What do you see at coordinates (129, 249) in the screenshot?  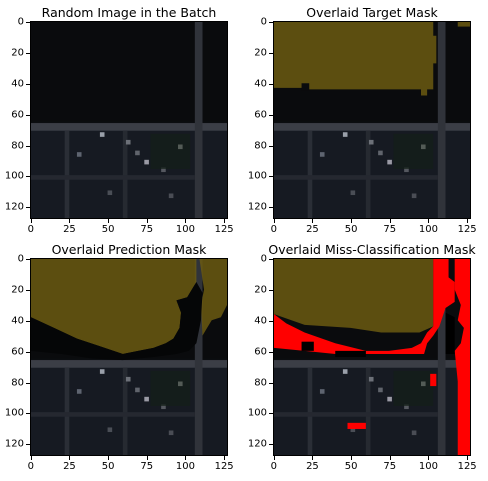 I see `panel-title-p3: Overlaid Prediction Mask` at bounding box center [129, 249].